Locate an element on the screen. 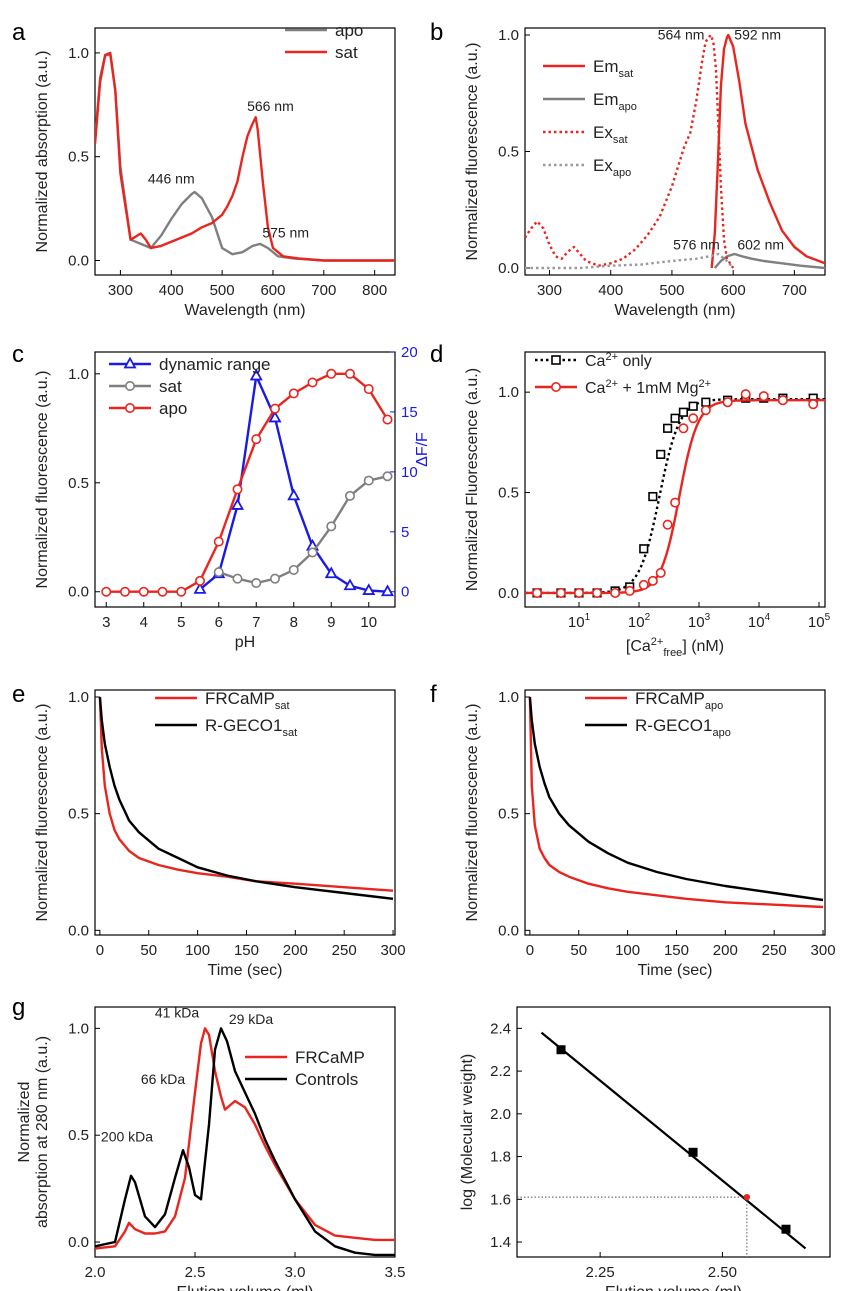 This screenshot has height=1291, width=842. x-tick-label: 2.50 is located at coordinates (722, 1272).